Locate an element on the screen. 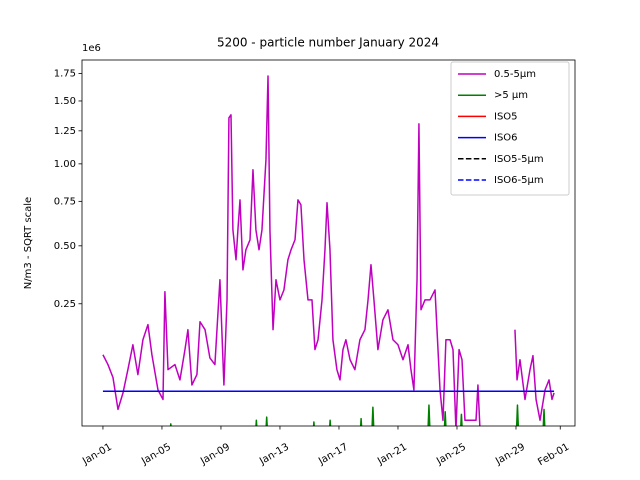 The image size is (640, 480). y-tick-label: 1.75 is located at coordinates (65, 74).